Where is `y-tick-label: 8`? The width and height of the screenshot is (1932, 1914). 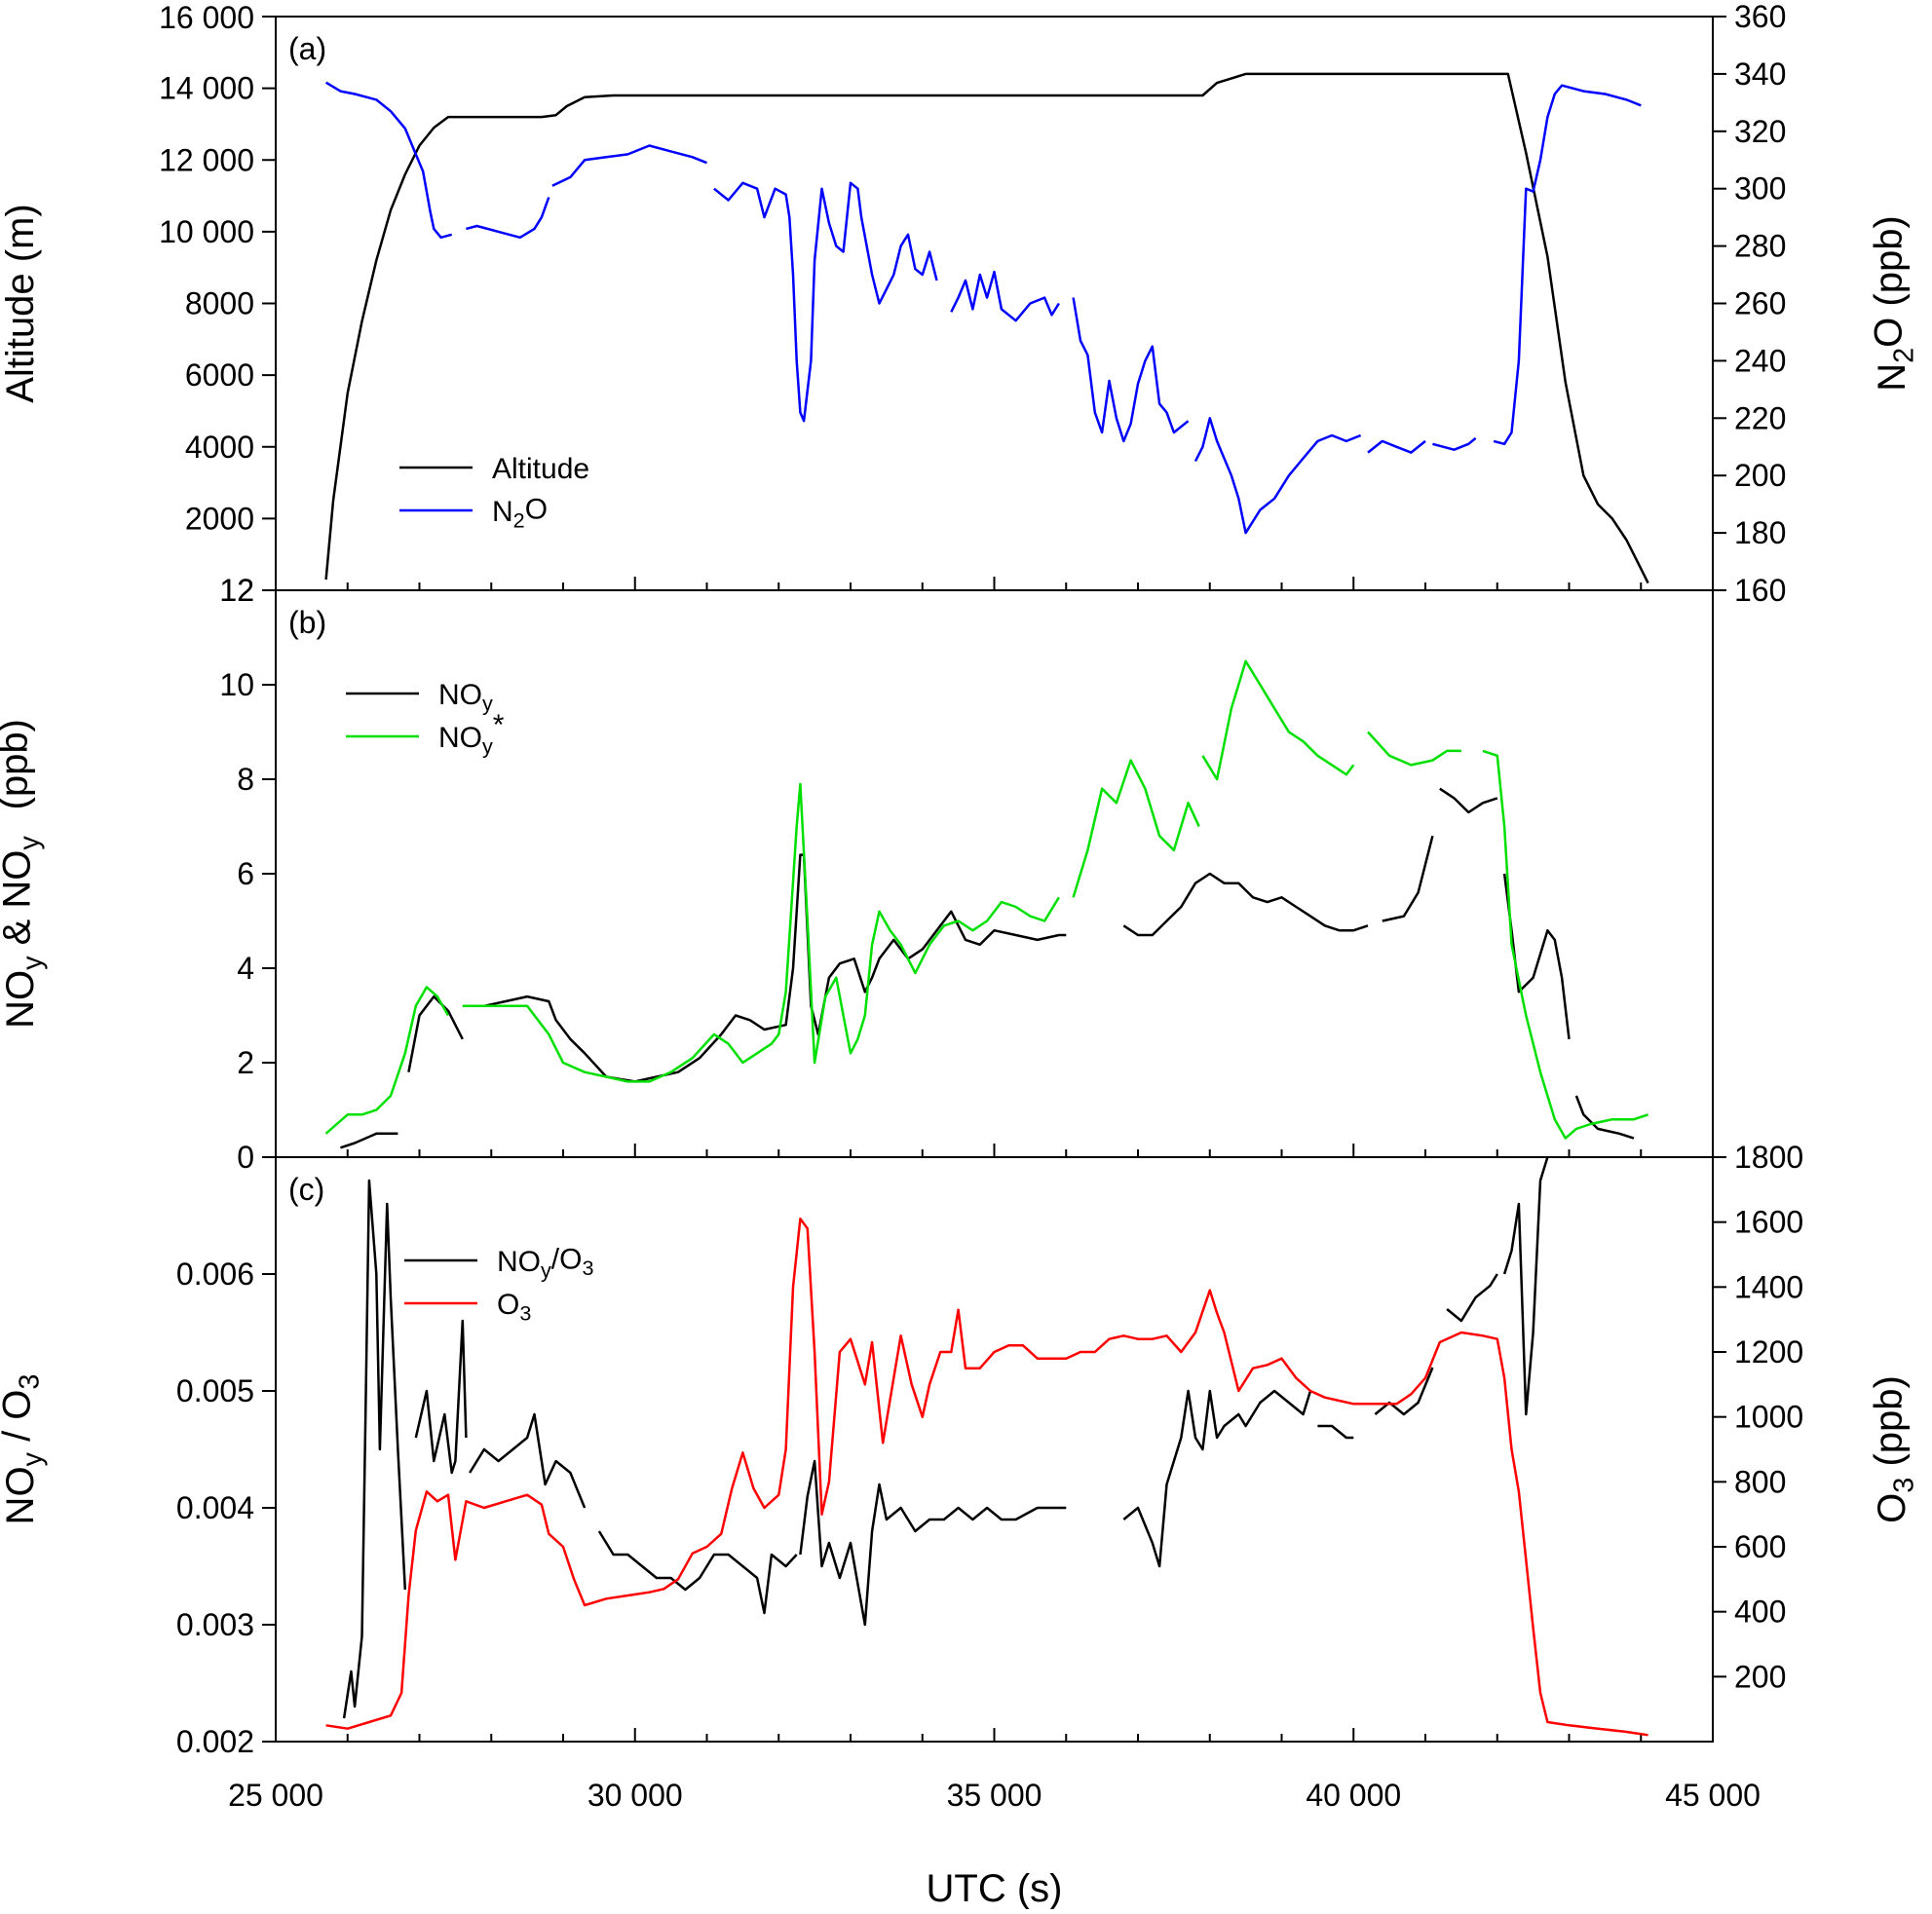 y-tick-label: 8 is located at coordinates (245, 780).